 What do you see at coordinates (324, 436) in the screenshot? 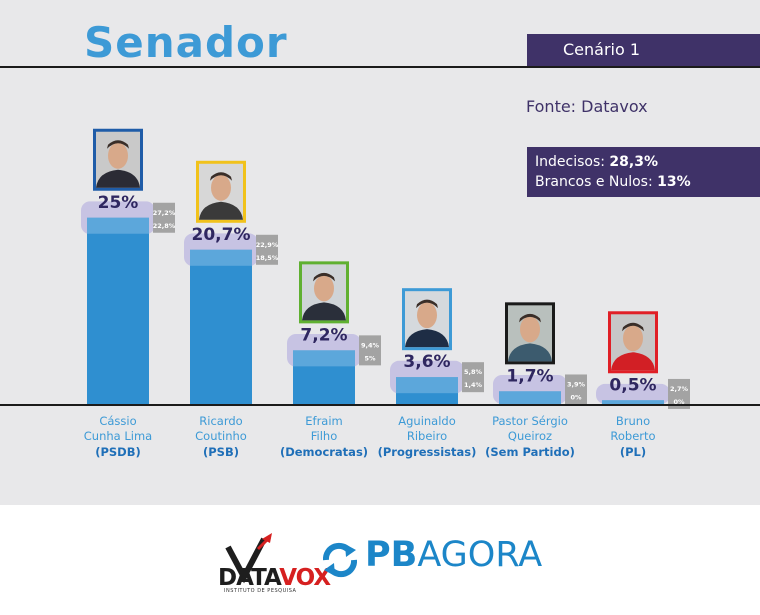
I see `category-label: Filho` at bounding box center [324, 436].